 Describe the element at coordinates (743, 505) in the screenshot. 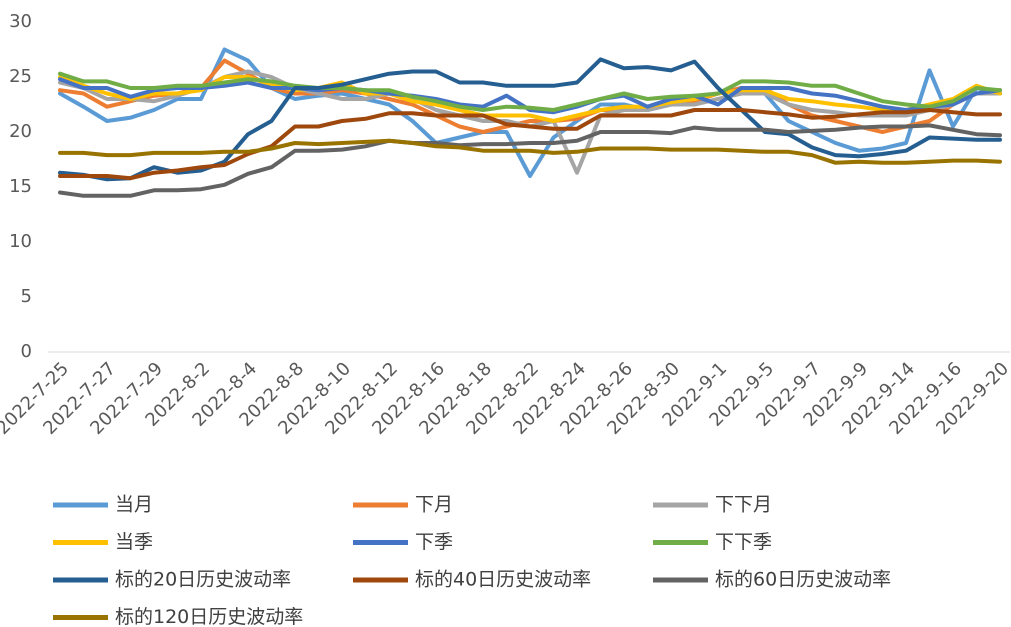

I see `legend-label: 下下月` at that location.